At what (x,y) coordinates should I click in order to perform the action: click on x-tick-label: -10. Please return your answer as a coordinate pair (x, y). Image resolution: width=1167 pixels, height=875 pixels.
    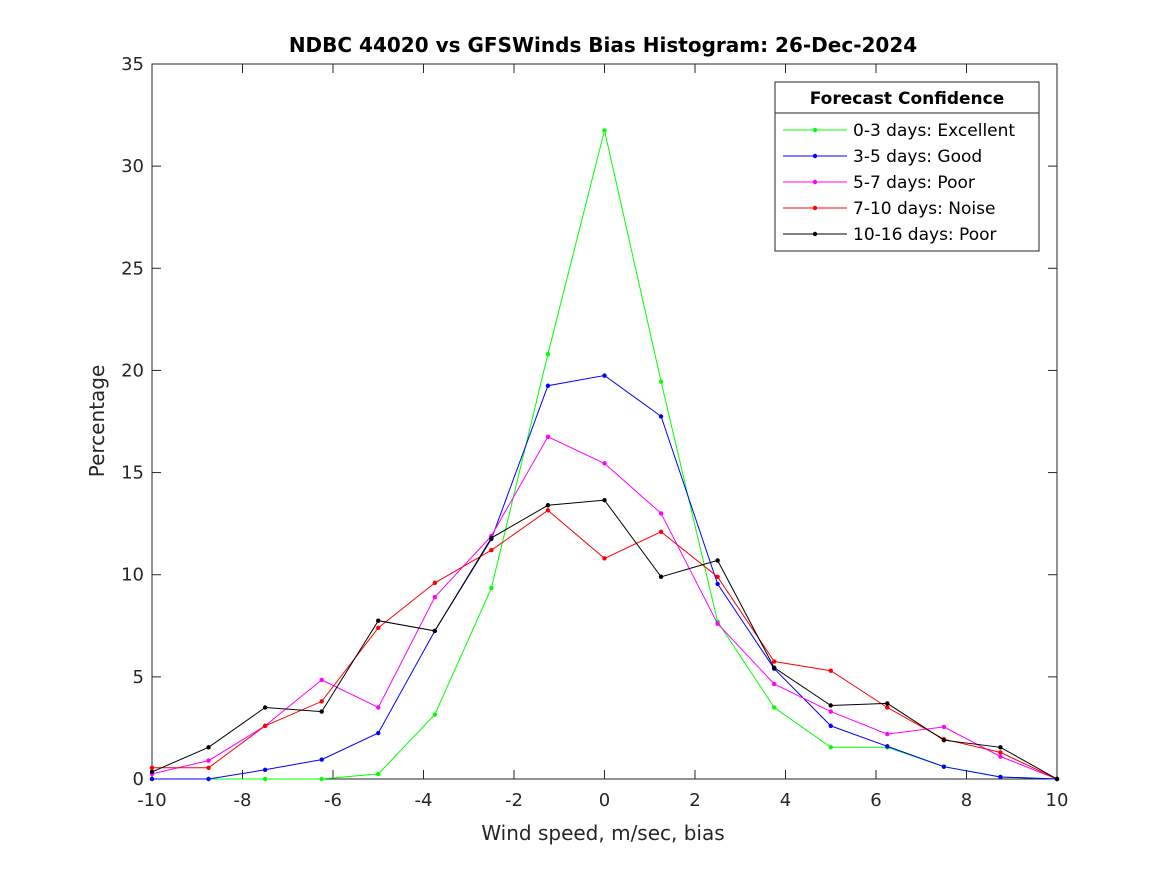
    Looking at the image, I should click on (151, 800).